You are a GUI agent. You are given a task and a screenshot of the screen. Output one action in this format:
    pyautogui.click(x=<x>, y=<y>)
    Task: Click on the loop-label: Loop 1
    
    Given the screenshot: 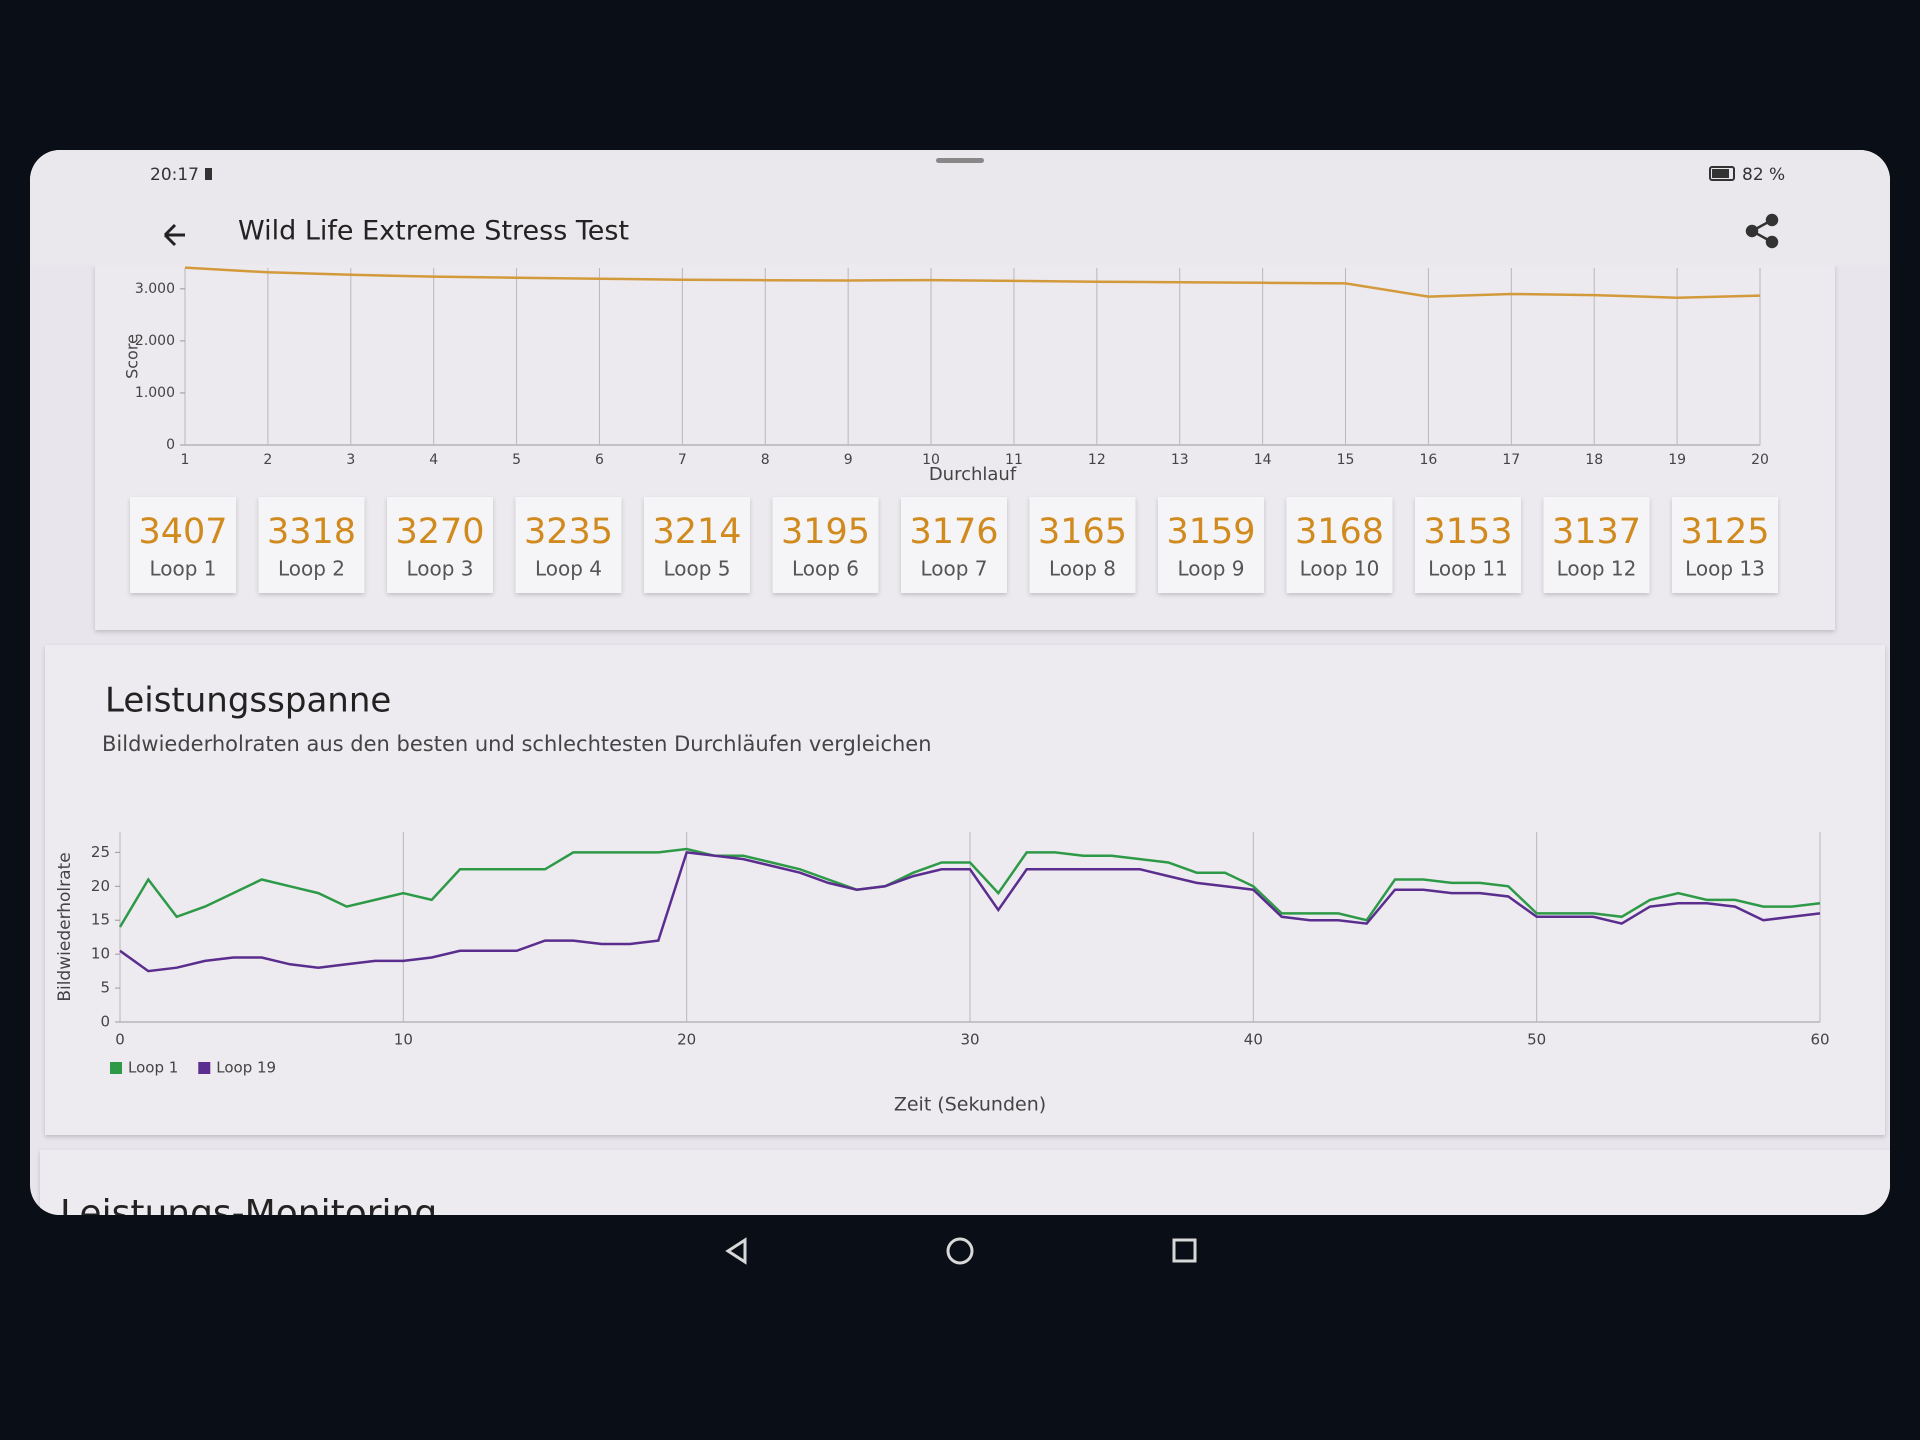 What is the action you would take?
    pyautogui.click(x=182, y=569)
    